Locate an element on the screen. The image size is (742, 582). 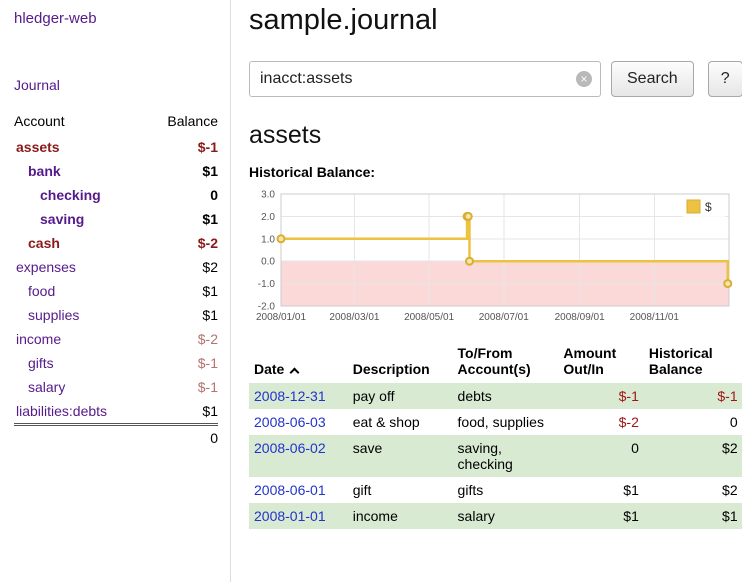
search-bar: × Search ? is located at coordinates (495, 79).